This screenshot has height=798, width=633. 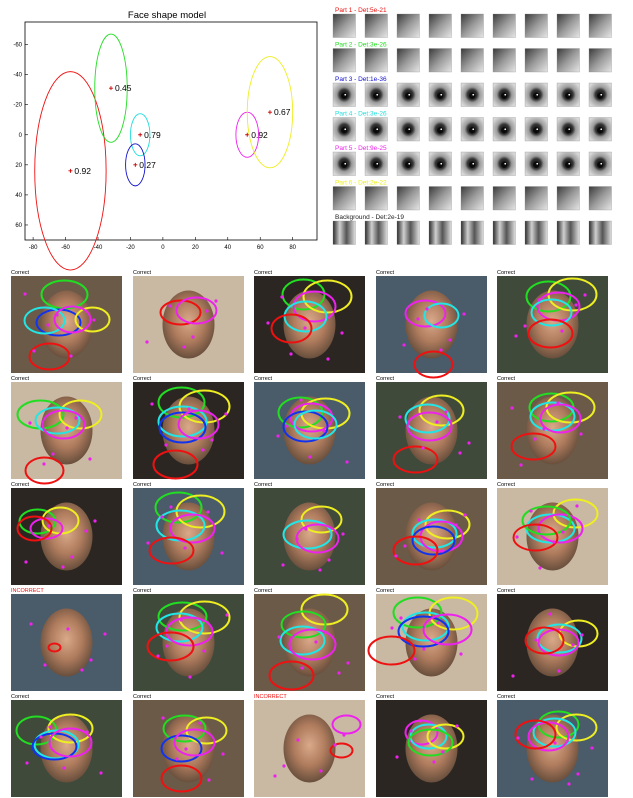 I want to click on appearance-row-label: Background - Det:2e-19, so click(x=369, y=217).